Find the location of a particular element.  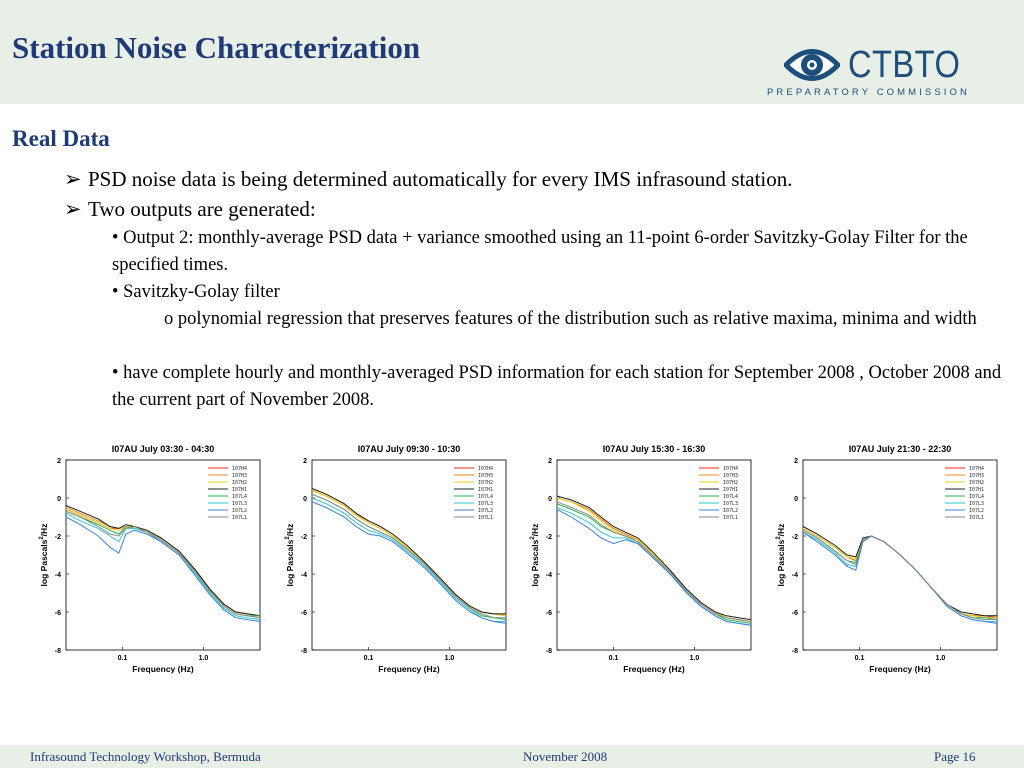

bullet-text: Two outputs are generated: is located at coordinates (202, 209).